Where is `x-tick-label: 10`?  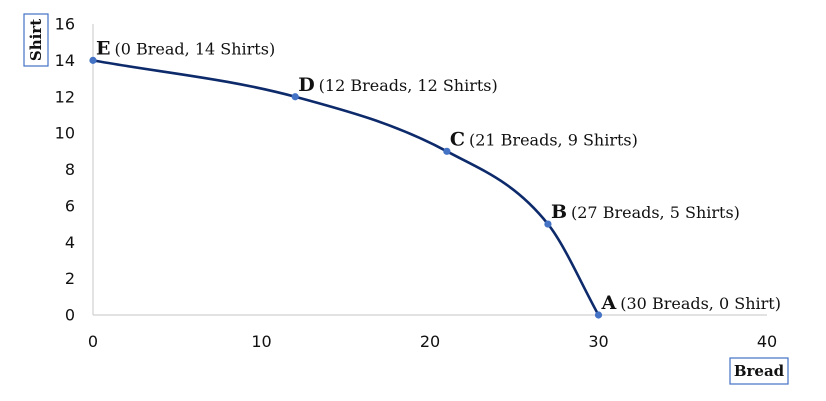
x-tick-label: 10 is located at coordinates (261, 341).